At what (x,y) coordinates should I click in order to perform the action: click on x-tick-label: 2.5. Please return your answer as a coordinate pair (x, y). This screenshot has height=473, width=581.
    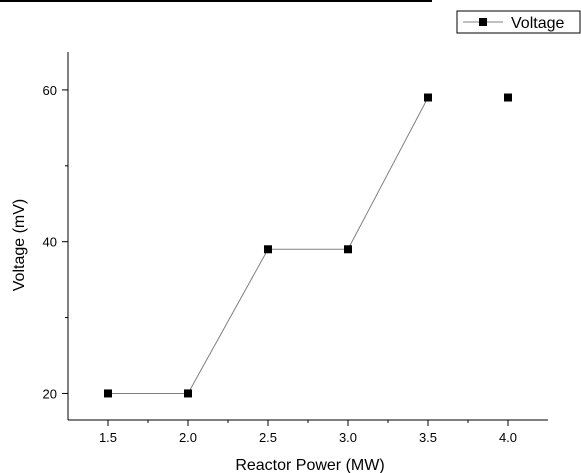
    Looking at the image, I should click on (268, 437).